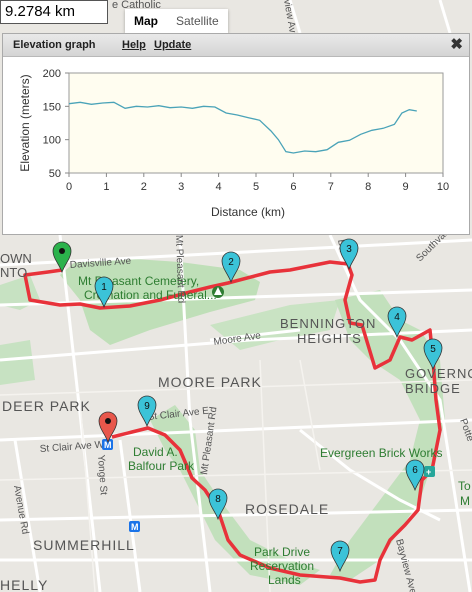  What do you see at coordinates (287, 509) in the screenshot?
I see `neighbourhood-label: ROSEDALE` at bounding box center [287, 509].